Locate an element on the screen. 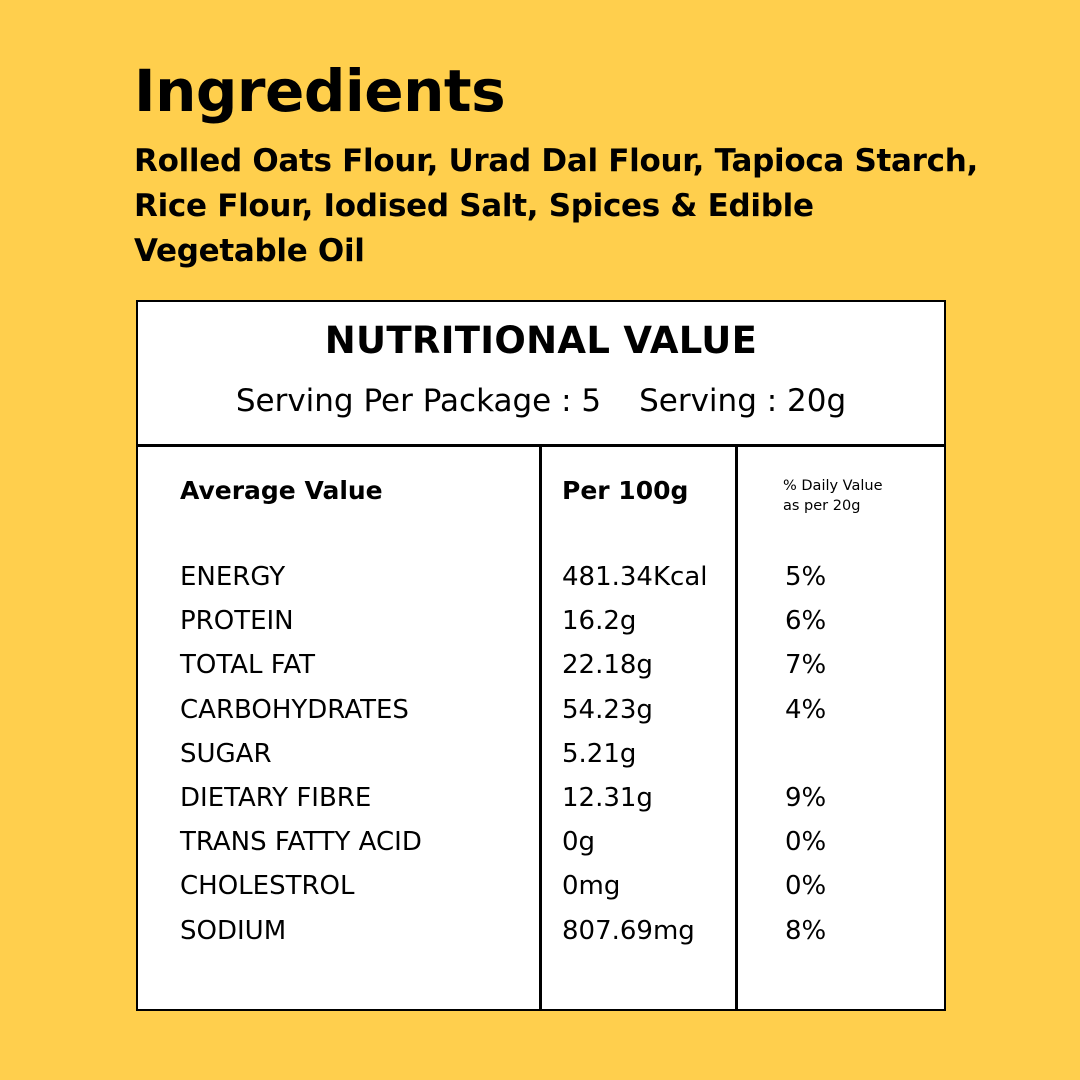  serving-info: Serving Per Package : 5 Serving : 20g is located at coordinates (541, 401).